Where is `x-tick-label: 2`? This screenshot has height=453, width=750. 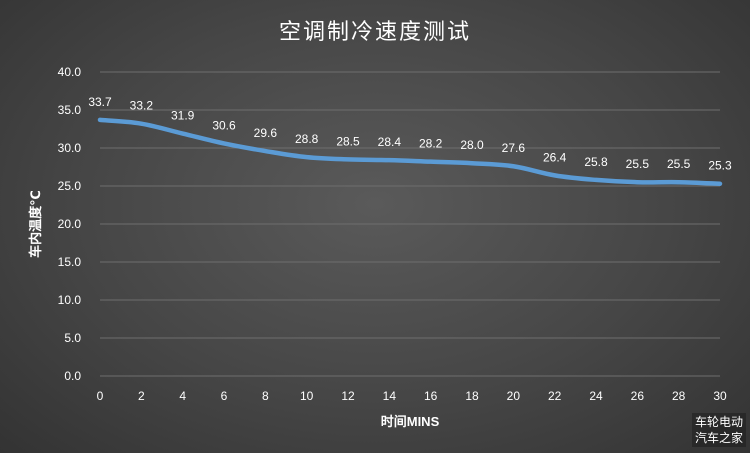 x-tick-label: 2 is located at coordinates (141, 396).